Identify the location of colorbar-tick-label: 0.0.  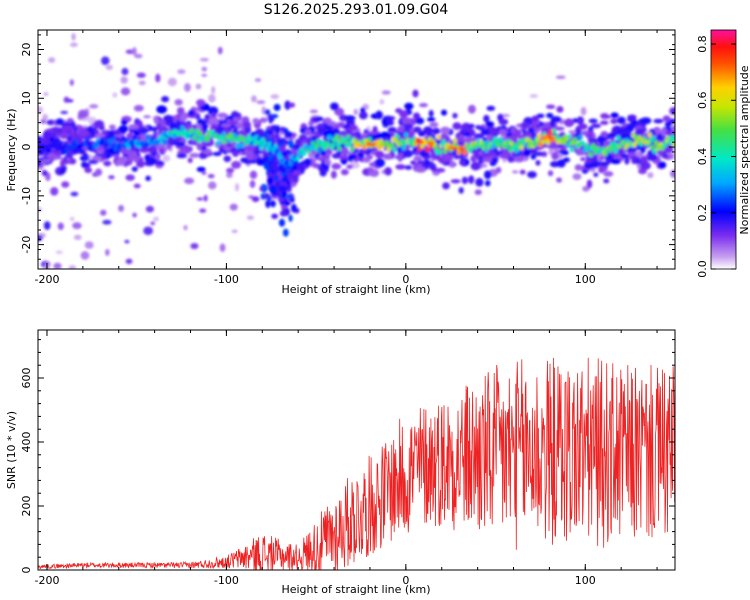
(702, 269).